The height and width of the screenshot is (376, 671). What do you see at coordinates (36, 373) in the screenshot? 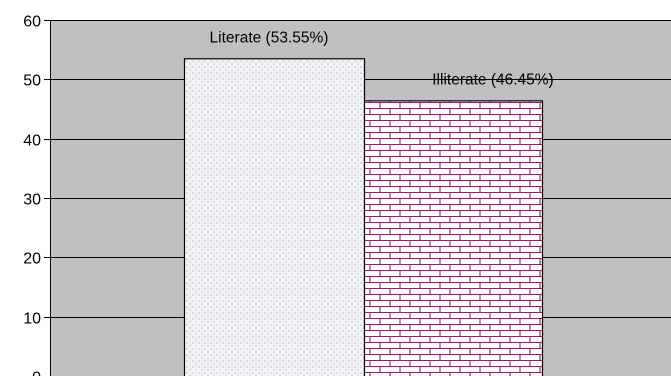
I see `y-tick-label: 0` at bounding box center [36, 373].